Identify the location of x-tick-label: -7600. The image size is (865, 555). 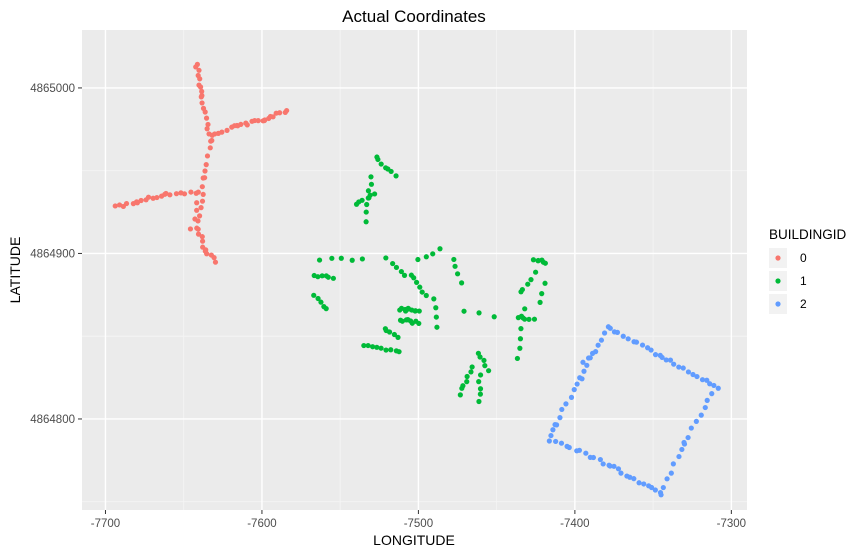
(261, 524).